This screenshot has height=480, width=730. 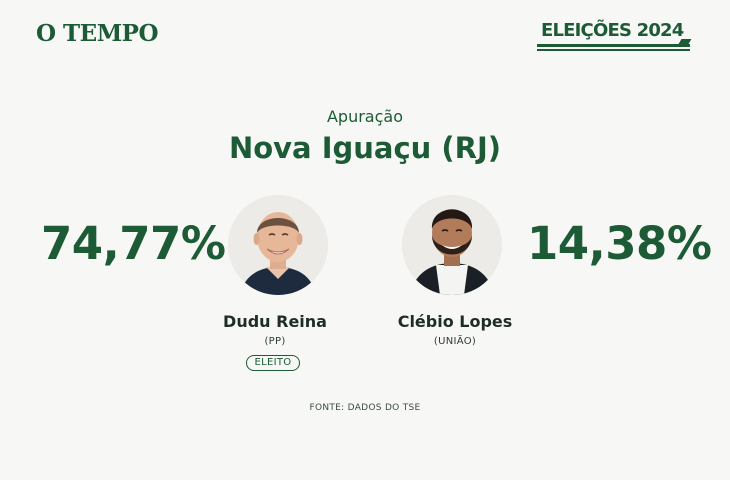 I want to click on elected-badge: ELEITO, so click(x=273, y=363).